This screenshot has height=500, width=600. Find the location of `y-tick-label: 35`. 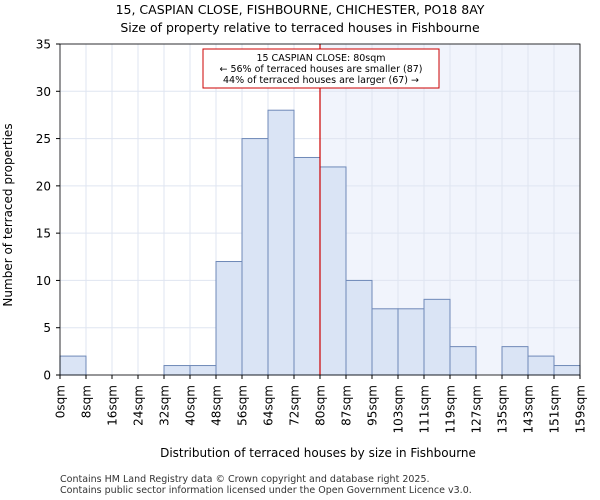

y-tick-label: 35 is located at coordinates (43, 45).